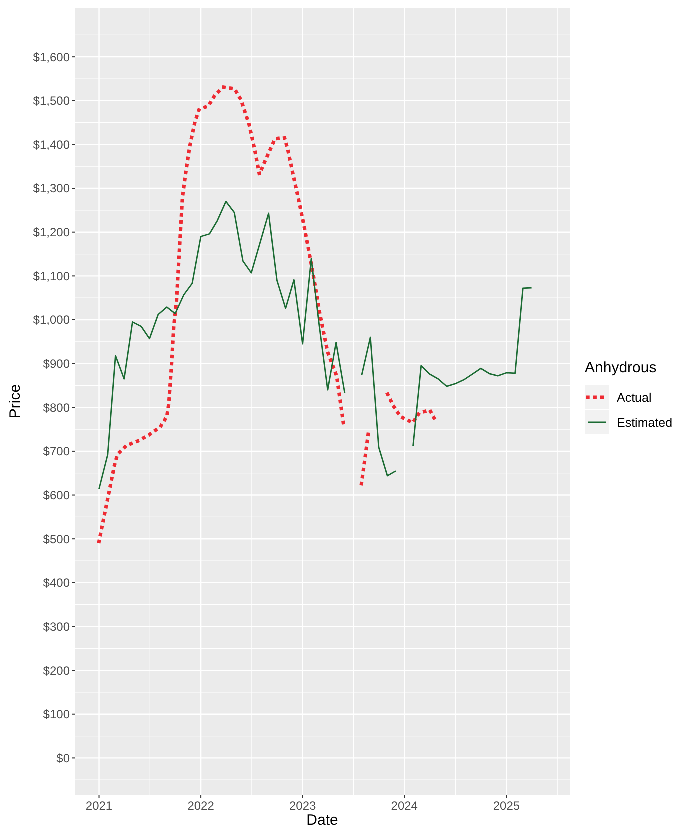  Describe the element at coordinates (56, 583) in the screenshot. I see `y-tick-label: $400` at that location.